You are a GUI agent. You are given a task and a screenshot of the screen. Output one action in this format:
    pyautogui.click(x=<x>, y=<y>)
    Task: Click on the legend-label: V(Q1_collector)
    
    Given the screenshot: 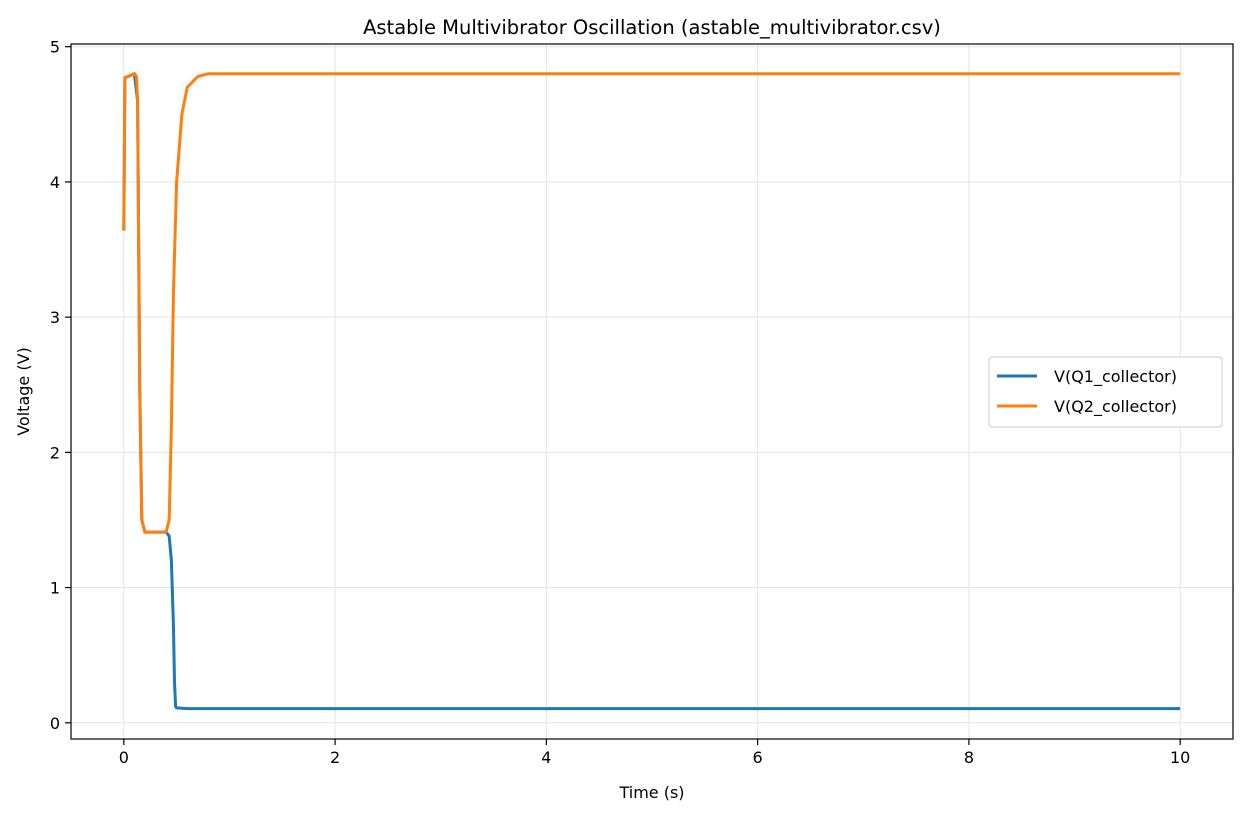 What is the action you would take?
    pyautogui.click(x=1115, y=377)
    